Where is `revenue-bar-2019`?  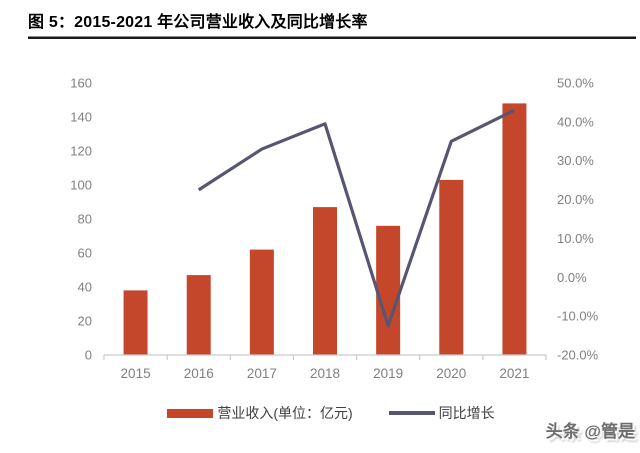 revenue-bar-2019 is located at coordinates (388, 290).